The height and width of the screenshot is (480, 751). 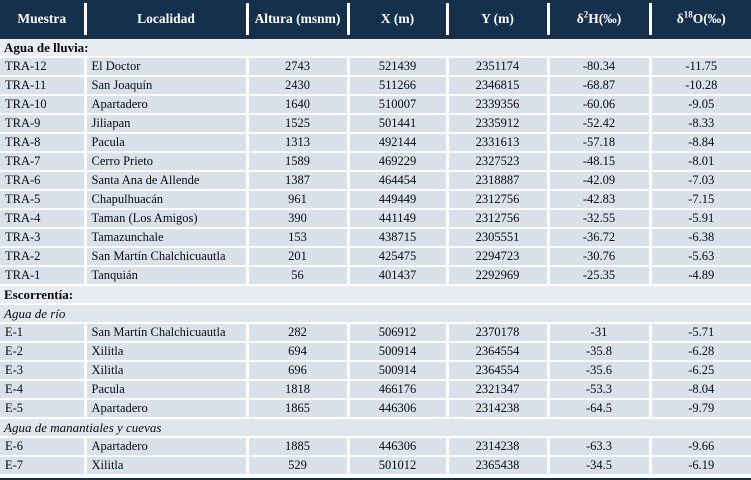 I want to click on subsection-label: Agua de río, so click(x=375, y=313).